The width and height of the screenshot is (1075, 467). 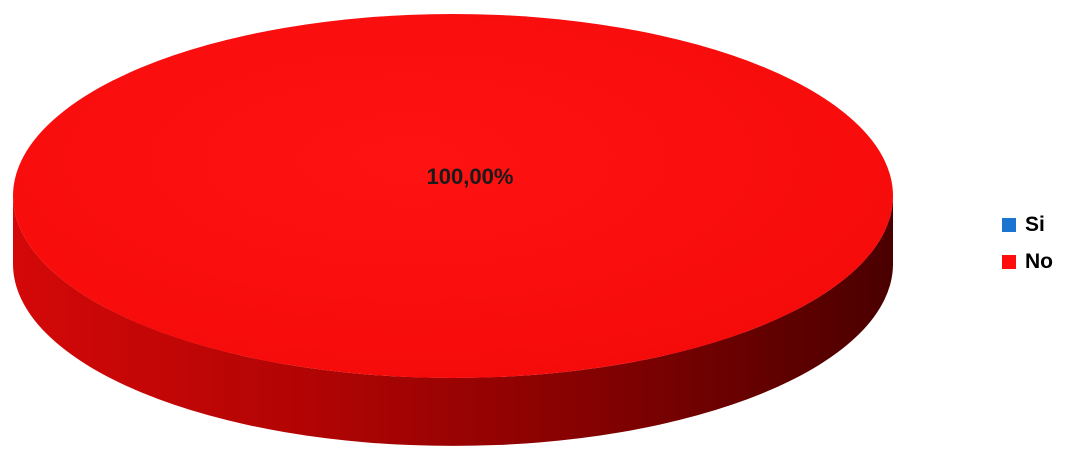 What do you see at coordinates (1035, 224) in the screenshot?
I see `legend-label-si: Si` at bounding box center [1035, 224].